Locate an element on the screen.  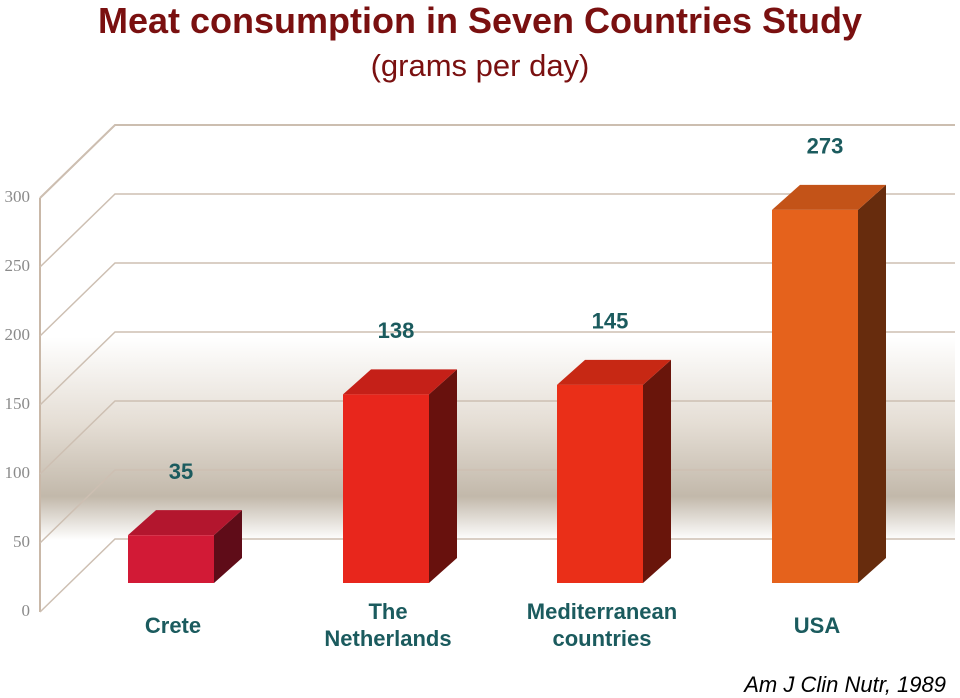
x-tick-label: Mediterranean countries is located at coordinates (602, 625).